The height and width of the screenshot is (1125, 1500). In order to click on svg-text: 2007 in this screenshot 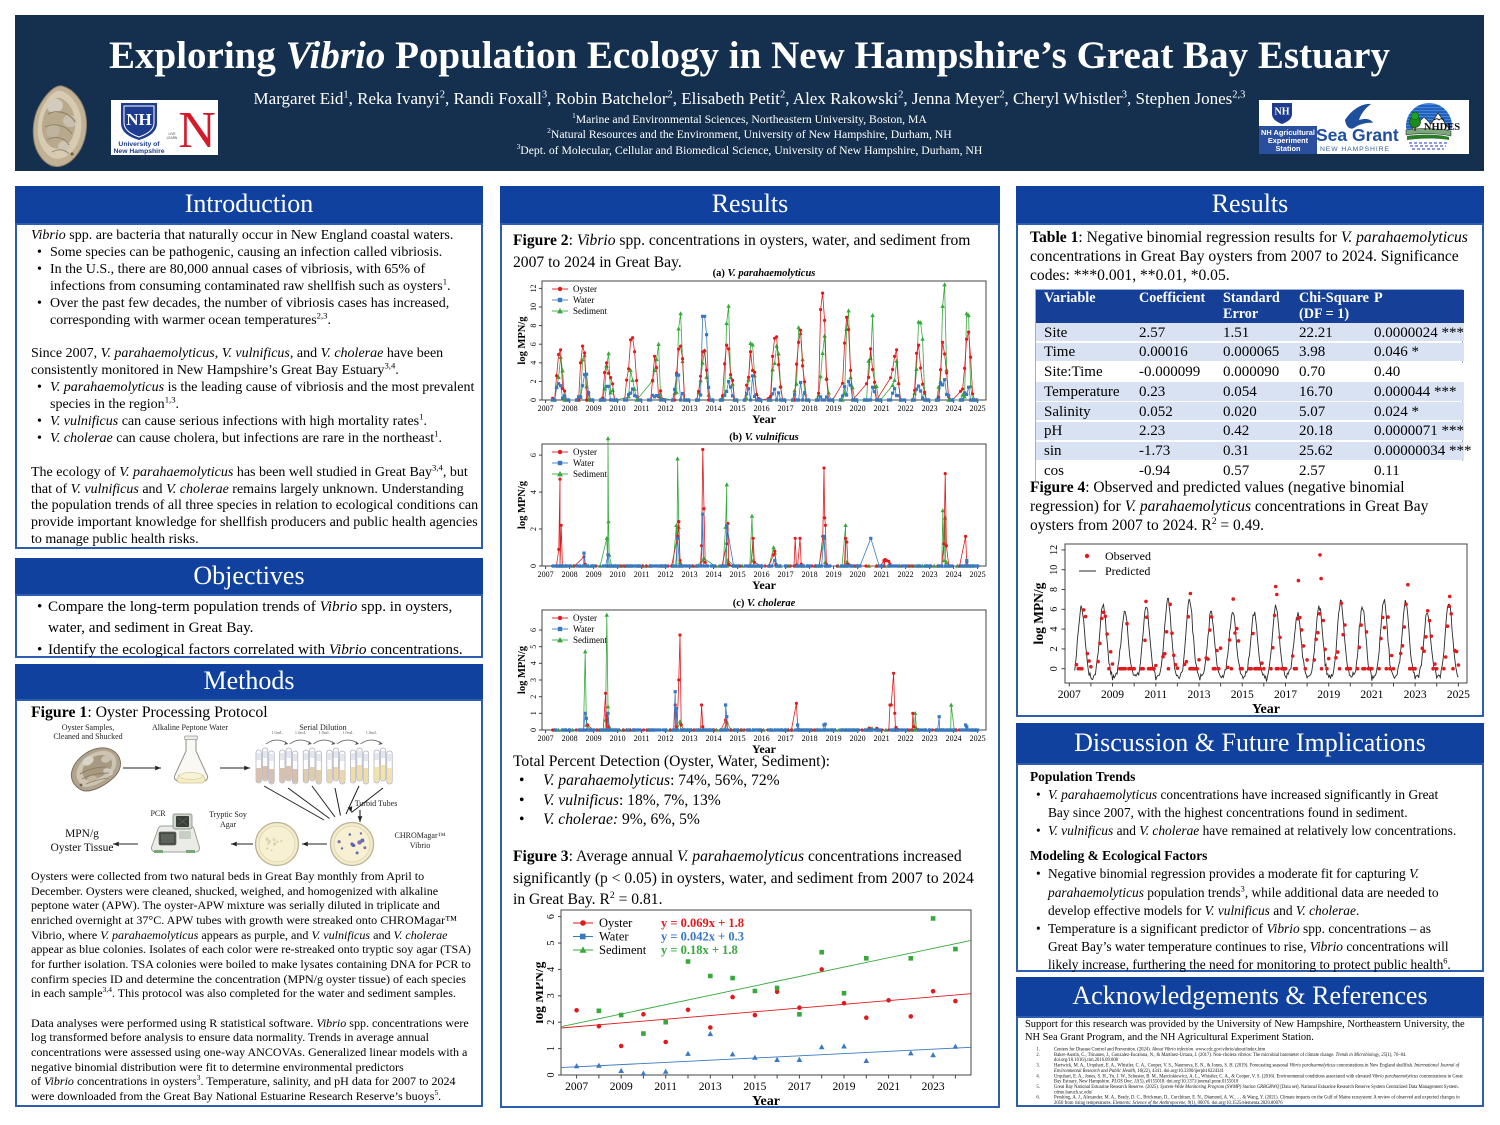, I will do `click(546, 408)`.